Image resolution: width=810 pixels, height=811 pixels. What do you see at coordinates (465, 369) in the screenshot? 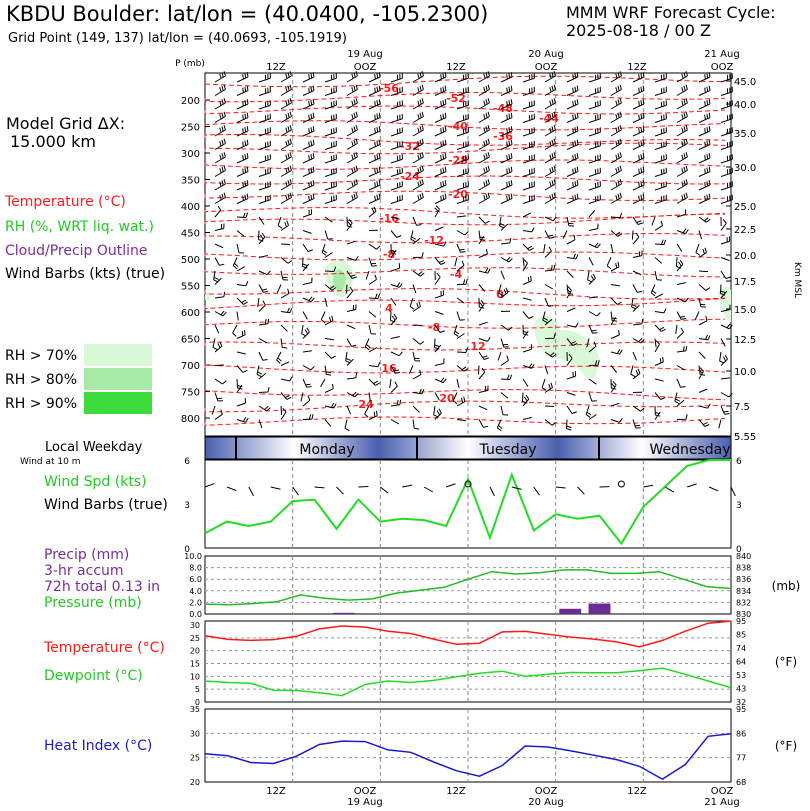
I see `isotherm-line` at bounding box center [465, 369].